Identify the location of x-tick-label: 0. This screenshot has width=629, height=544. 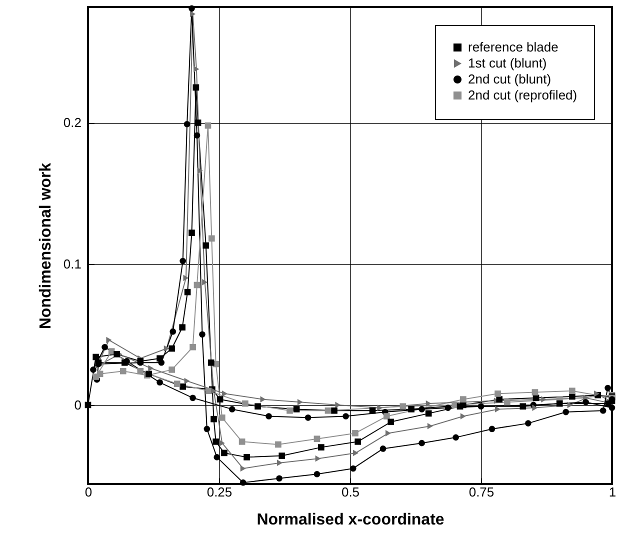
(88, 492).